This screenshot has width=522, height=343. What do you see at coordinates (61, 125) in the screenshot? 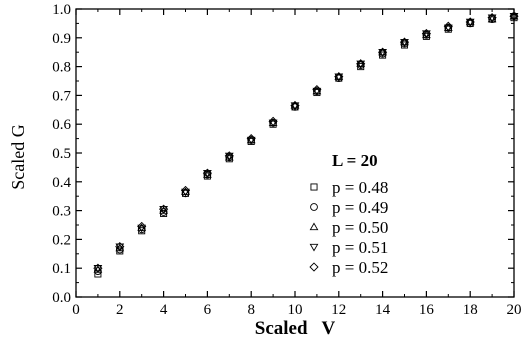
I see `y-tick-label: 0.6` at bounding box center [61, 125].